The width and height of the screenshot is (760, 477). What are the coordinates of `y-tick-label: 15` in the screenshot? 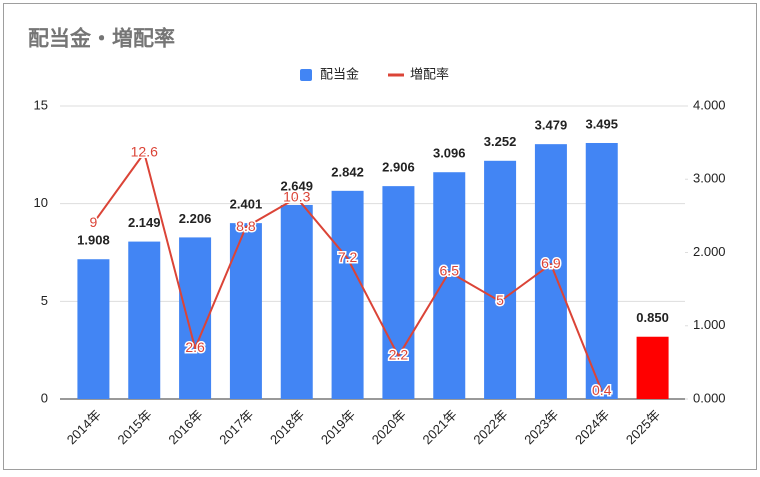 It's located at (41, 104).